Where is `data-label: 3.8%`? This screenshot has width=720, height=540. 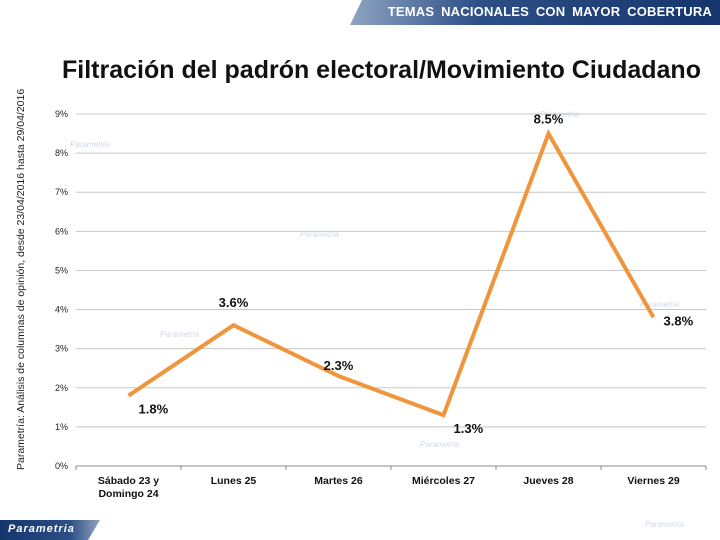 data-label: 3.8% is located at coordinates (679, 320).